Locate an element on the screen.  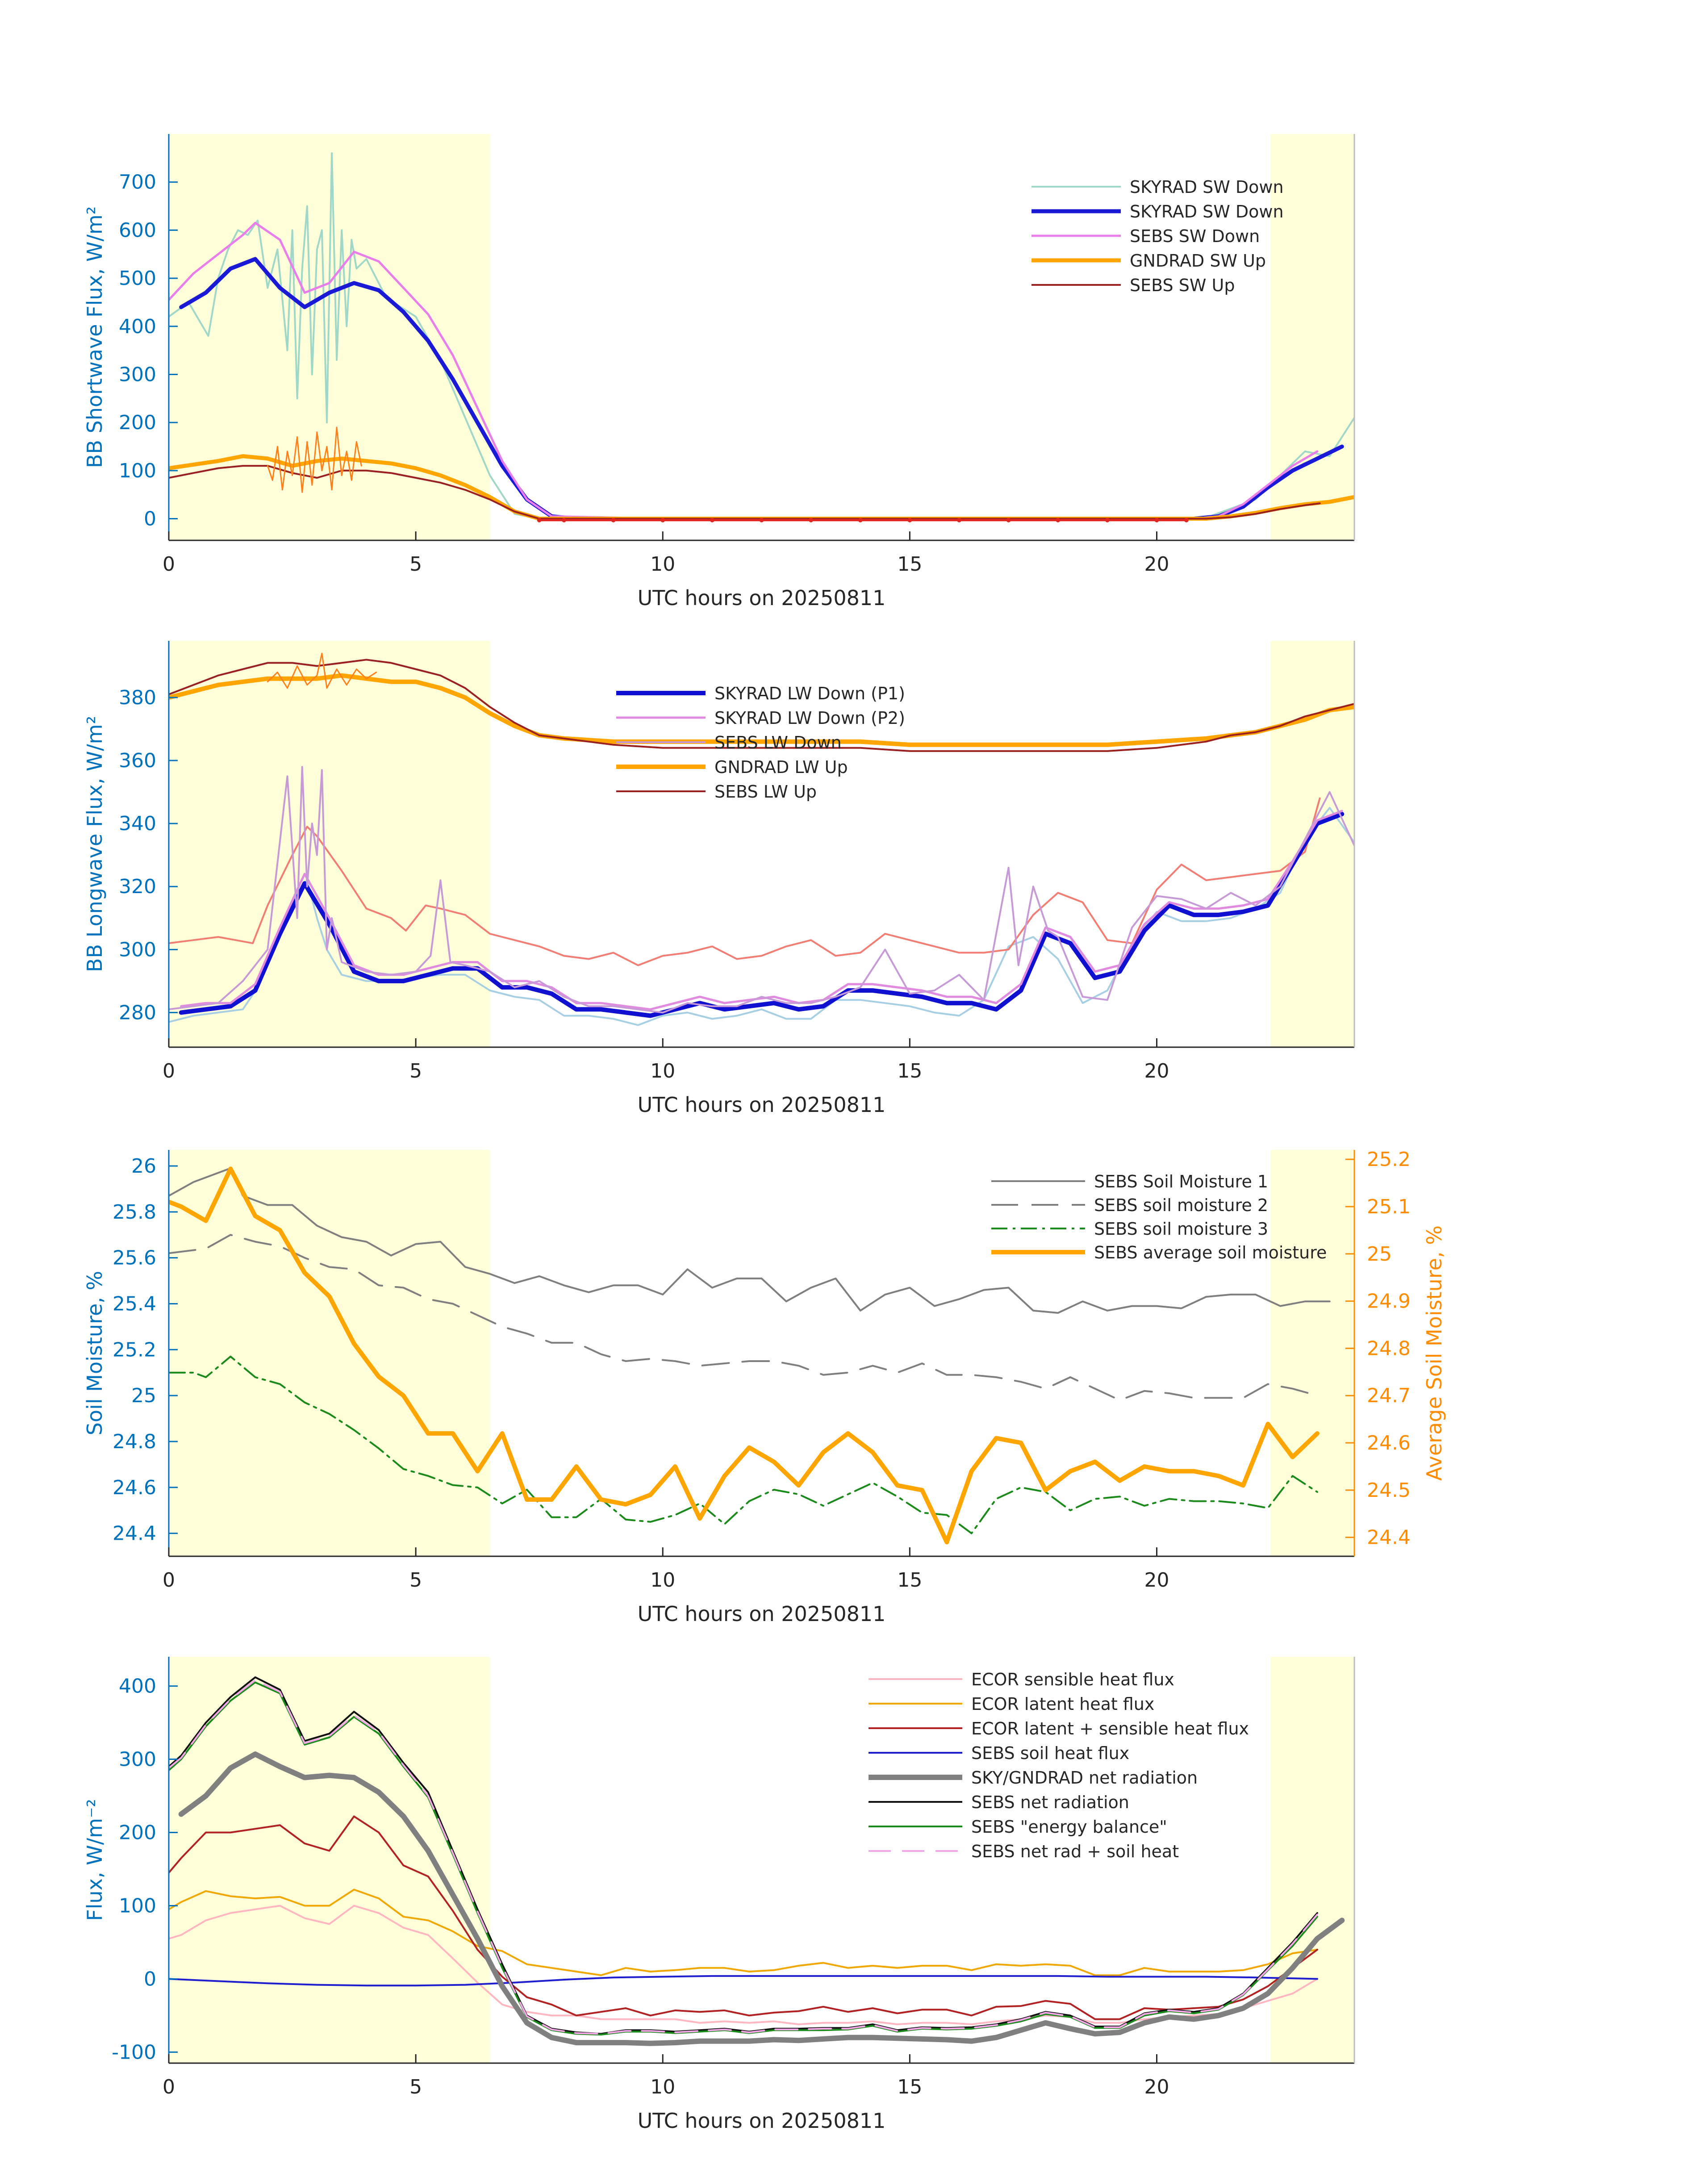
y-tick-label: 24.6 is located at coordinates (134, 1487).